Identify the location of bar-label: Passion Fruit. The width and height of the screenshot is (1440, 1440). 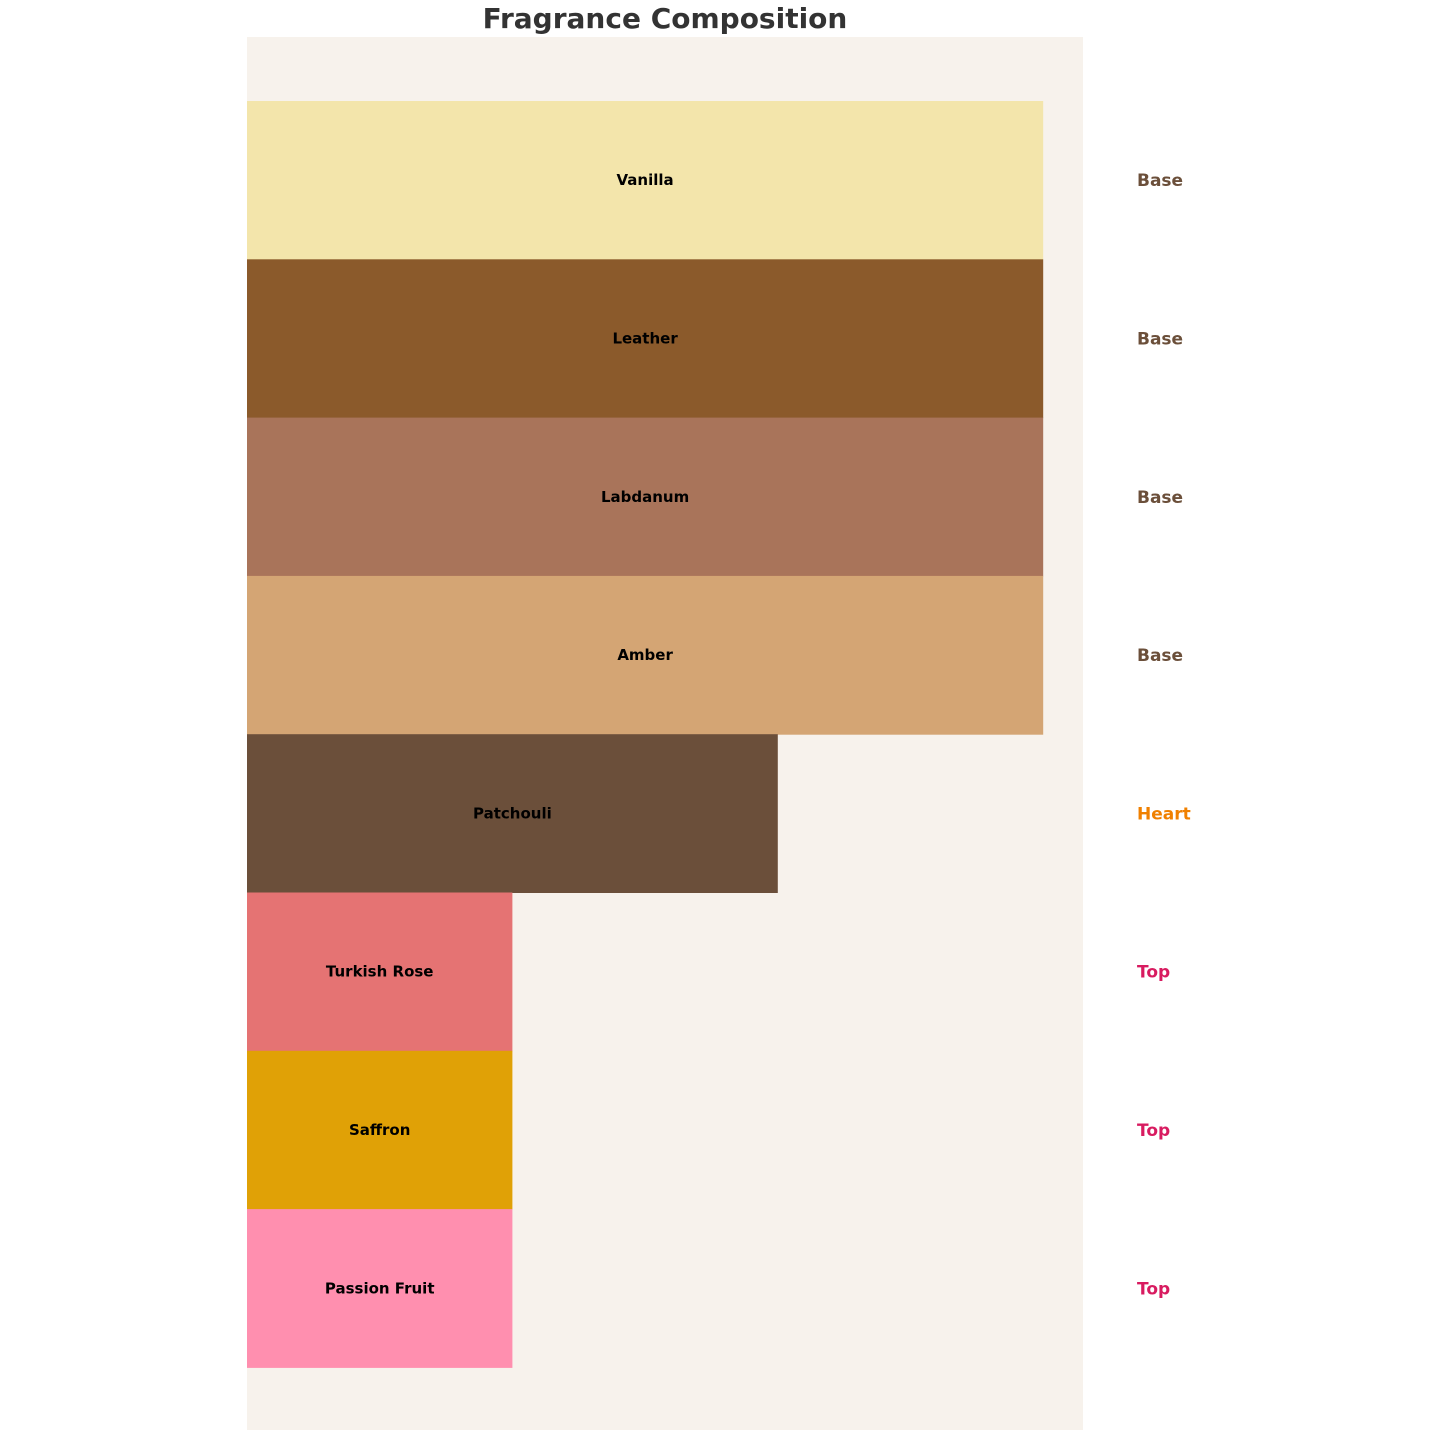
(380, 1288).